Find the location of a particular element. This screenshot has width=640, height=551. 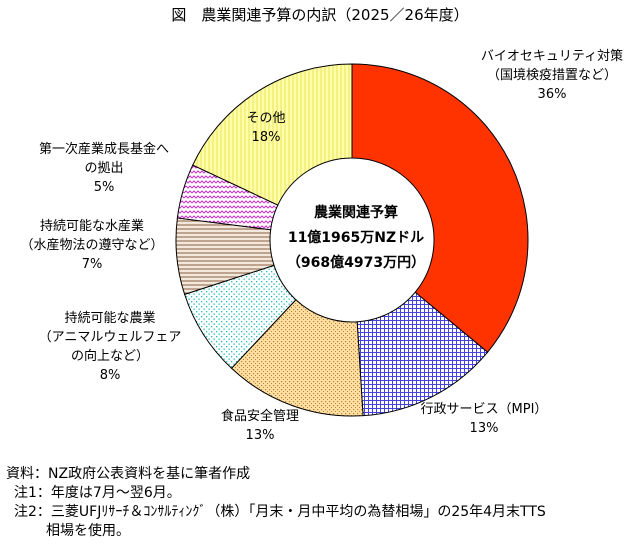

slice-label-3: 持続可能な農業 is located at coordinates (109, 318).